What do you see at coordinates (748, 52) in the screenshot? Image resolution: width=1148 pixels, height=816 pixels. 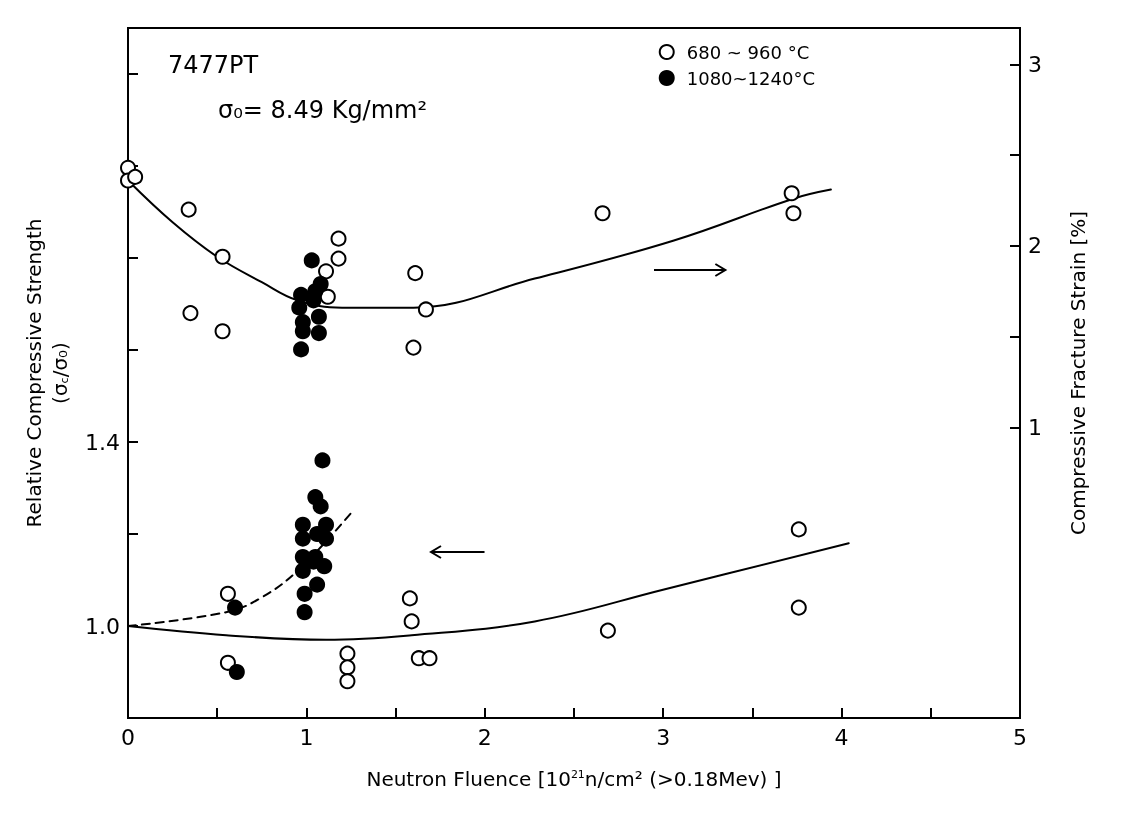 I see `legend-label: 680 ~ 960 °C` at bounding box center [748, 52].